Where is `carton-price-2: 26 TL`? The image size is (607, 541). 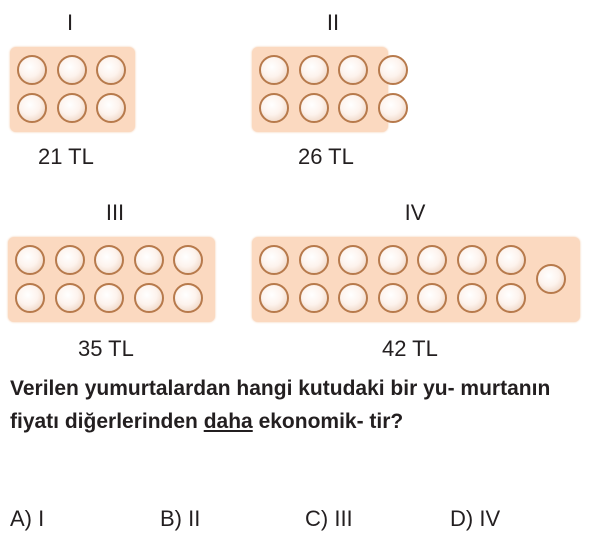
carton-price-2: 26 TL is located at coordinates (326, 156).